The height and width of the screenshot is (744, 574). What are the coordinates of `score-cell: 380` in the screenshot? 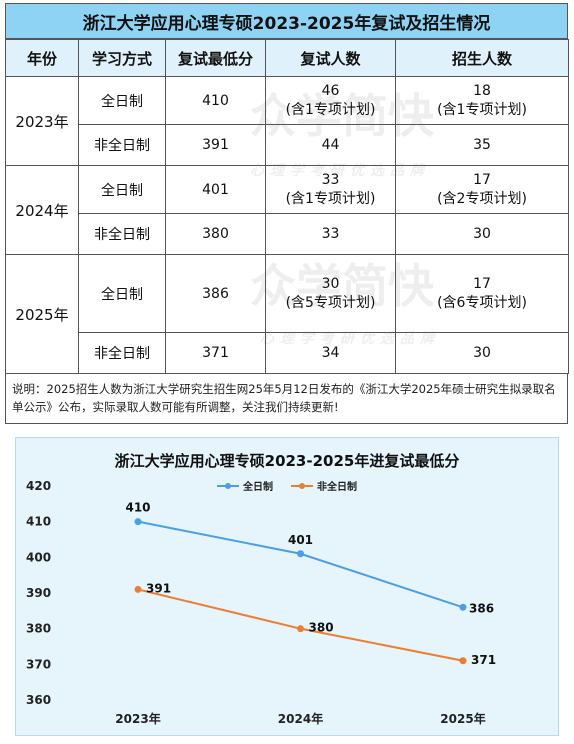 It's located at (215, 234).